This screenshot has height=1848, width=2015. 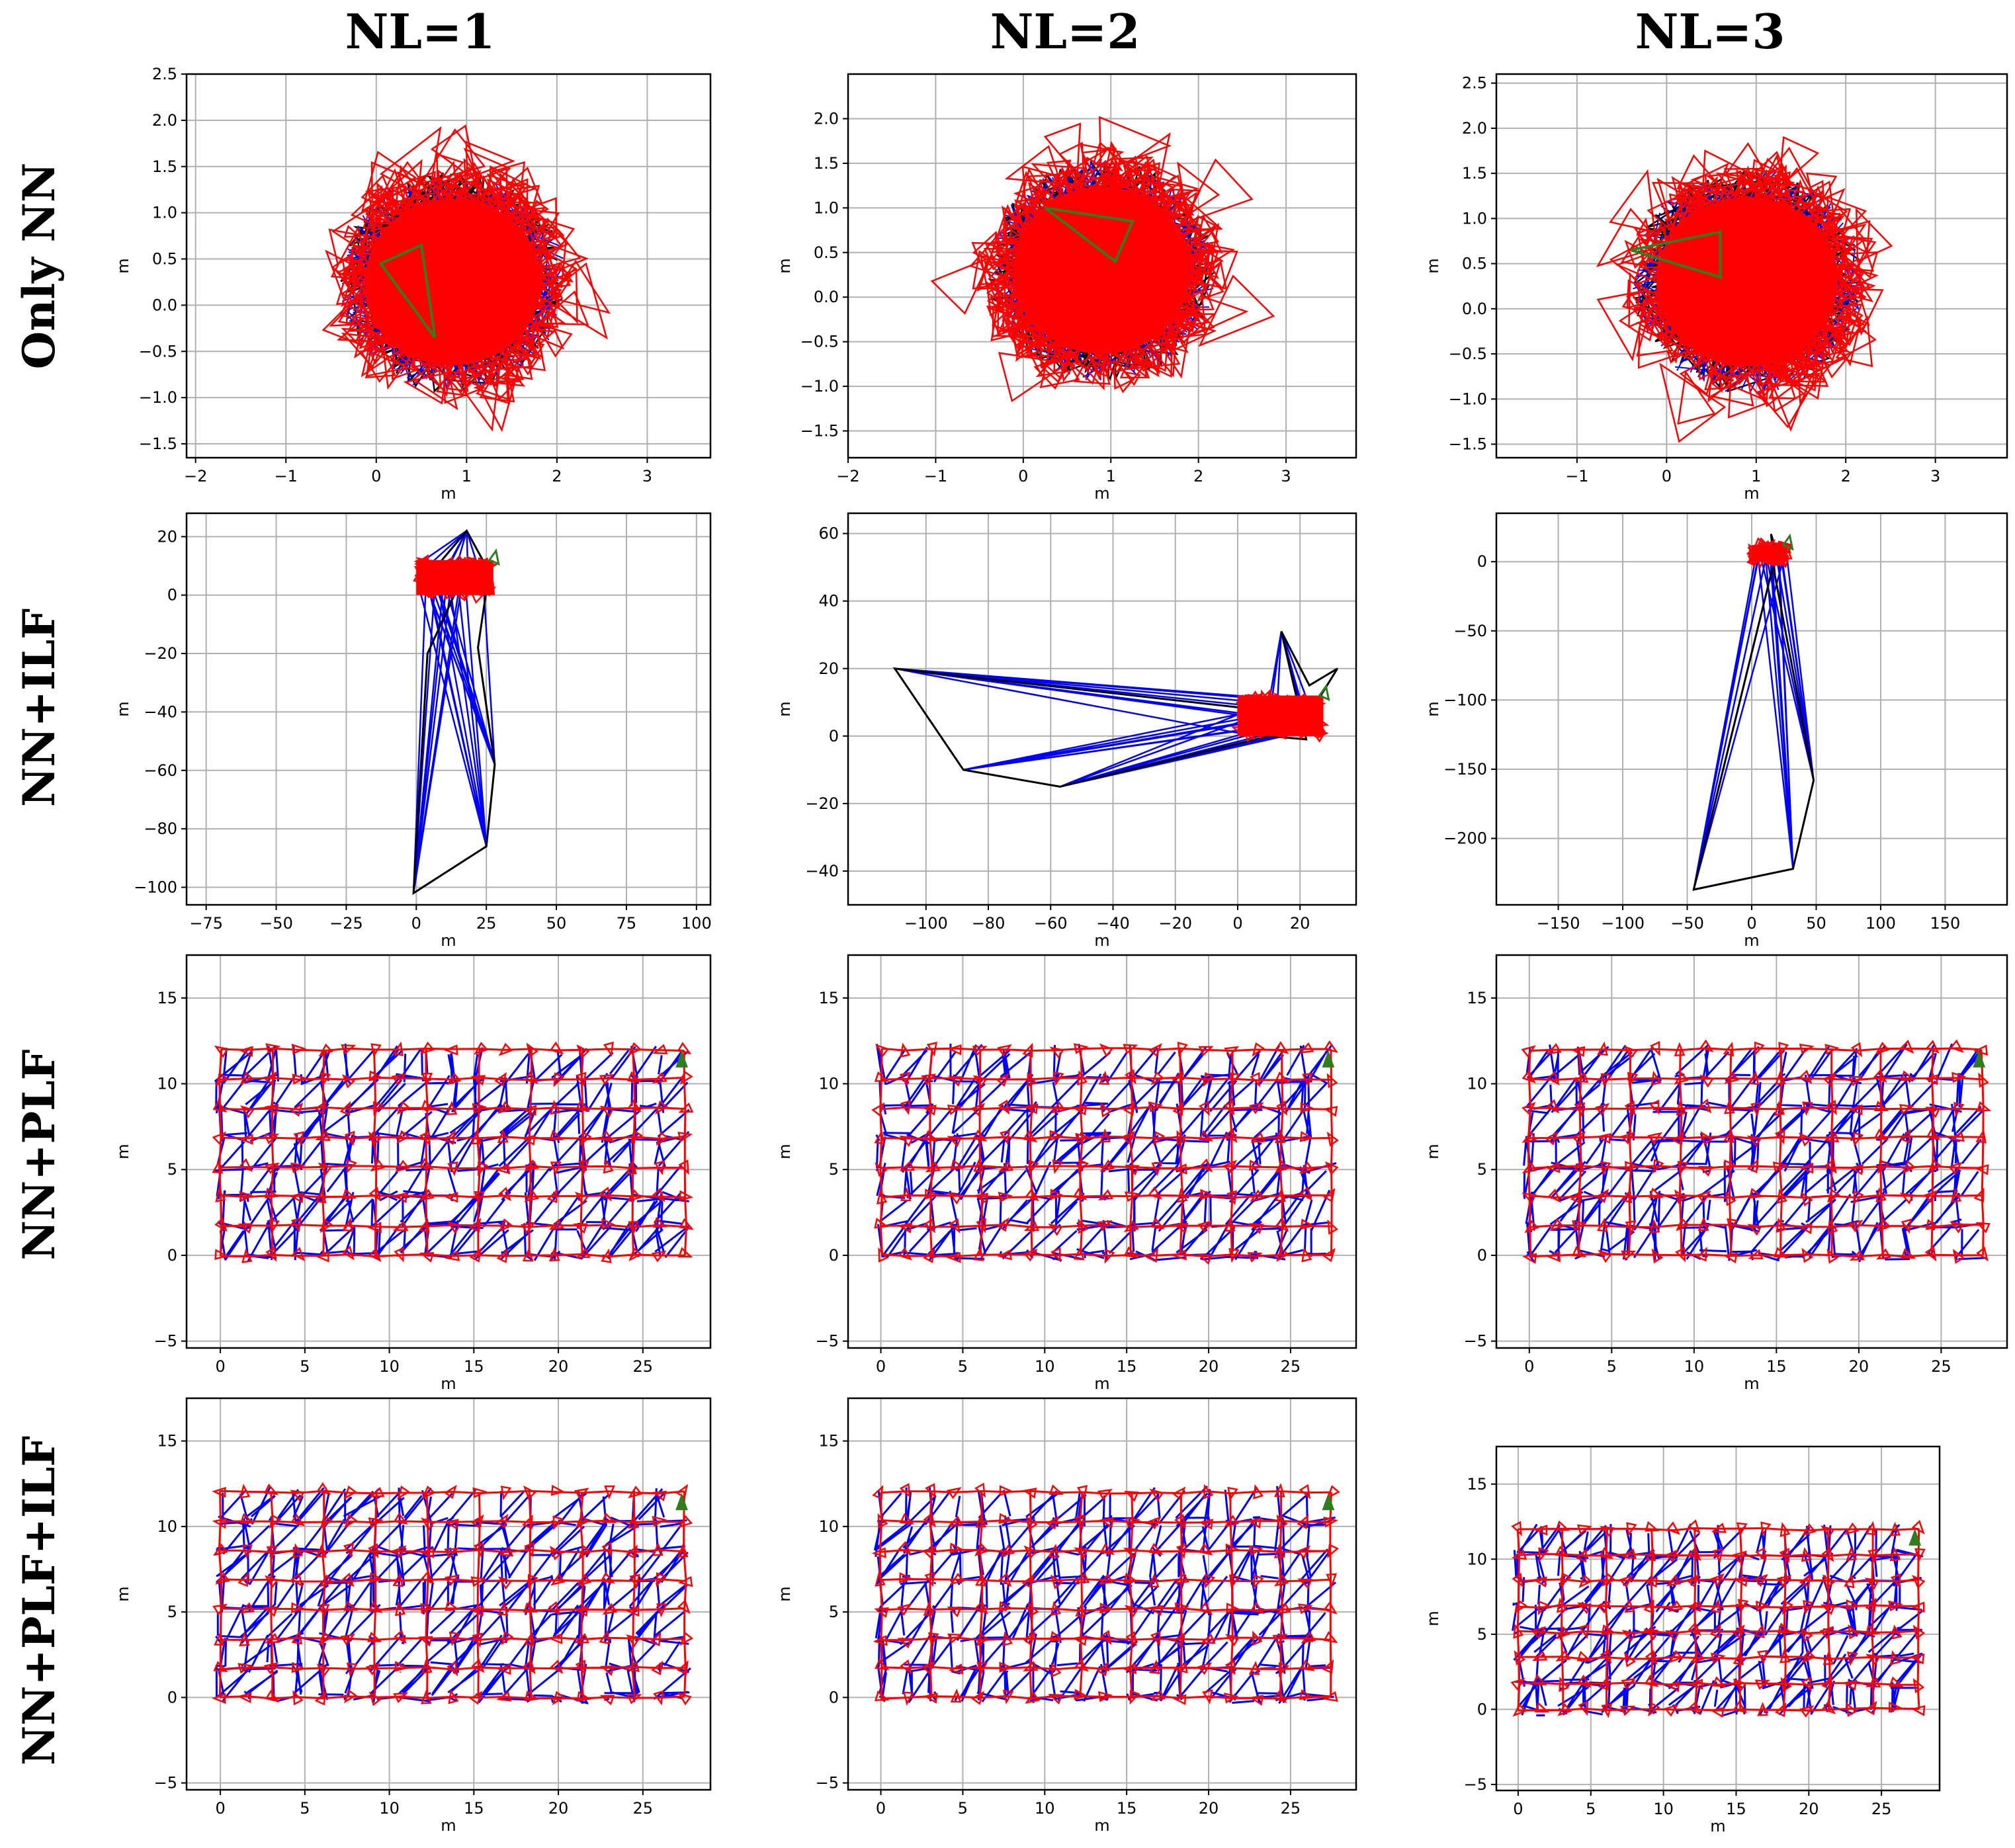 I want to click on y-tick-label: 5, so click(x=172, y=1169).